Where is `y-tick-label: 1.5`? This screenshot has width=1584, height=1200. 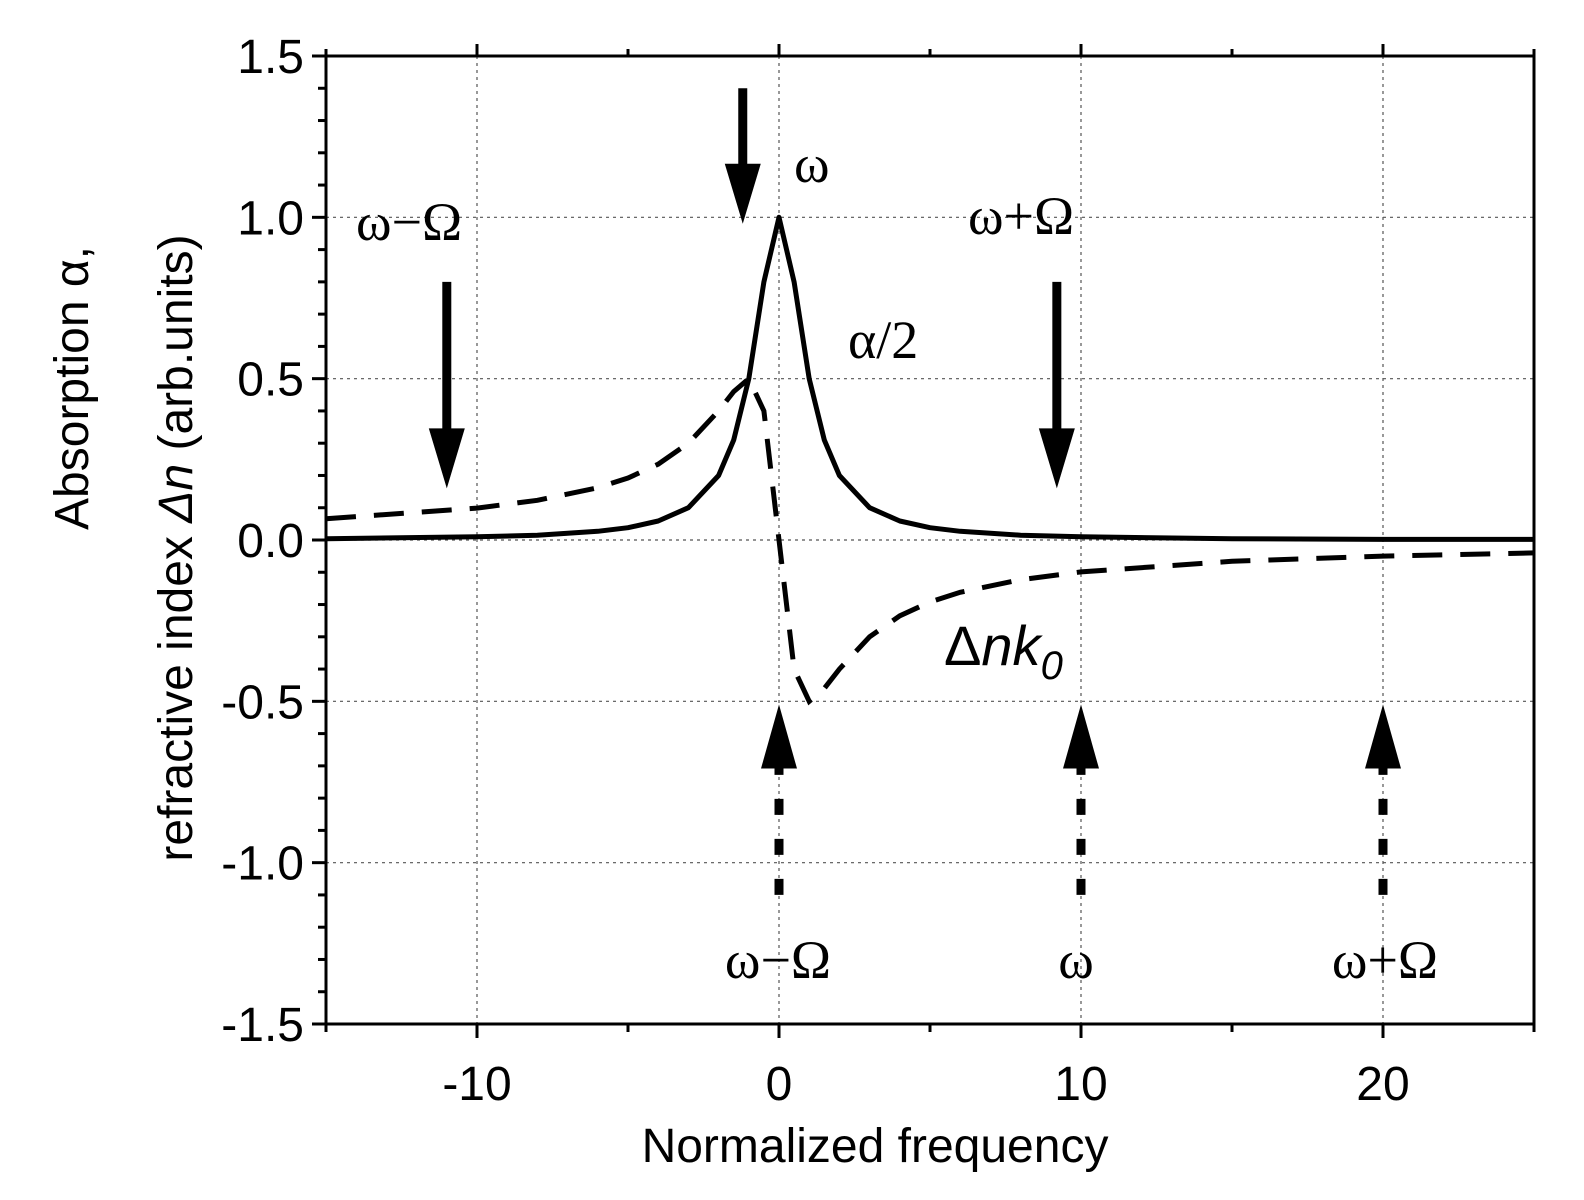 y-tick-label: 1.5 is located at coordinates (270, 57).